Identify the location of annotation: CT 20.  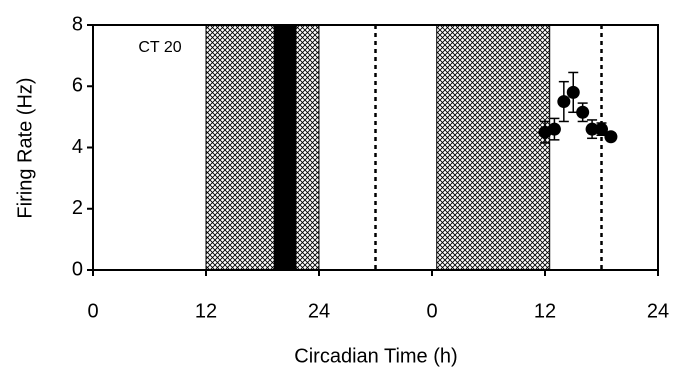
(159, 47).